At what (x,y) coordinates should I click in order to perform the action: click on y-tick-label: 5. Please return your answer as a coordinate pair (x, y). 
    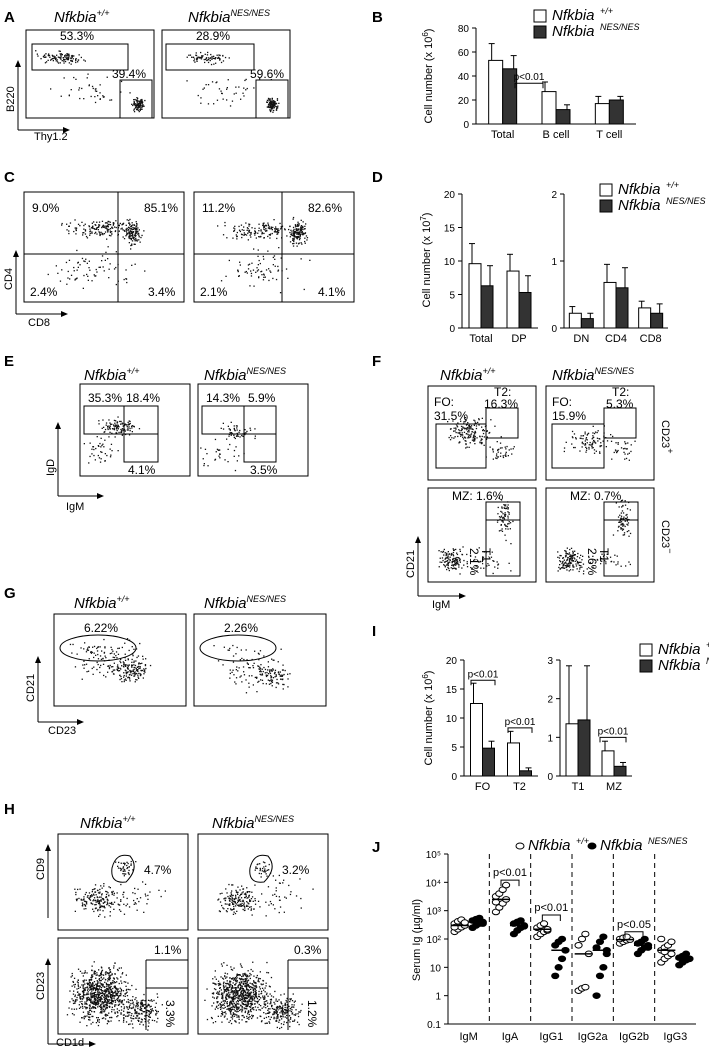
    Looking at the image, I should click on (452, 296).